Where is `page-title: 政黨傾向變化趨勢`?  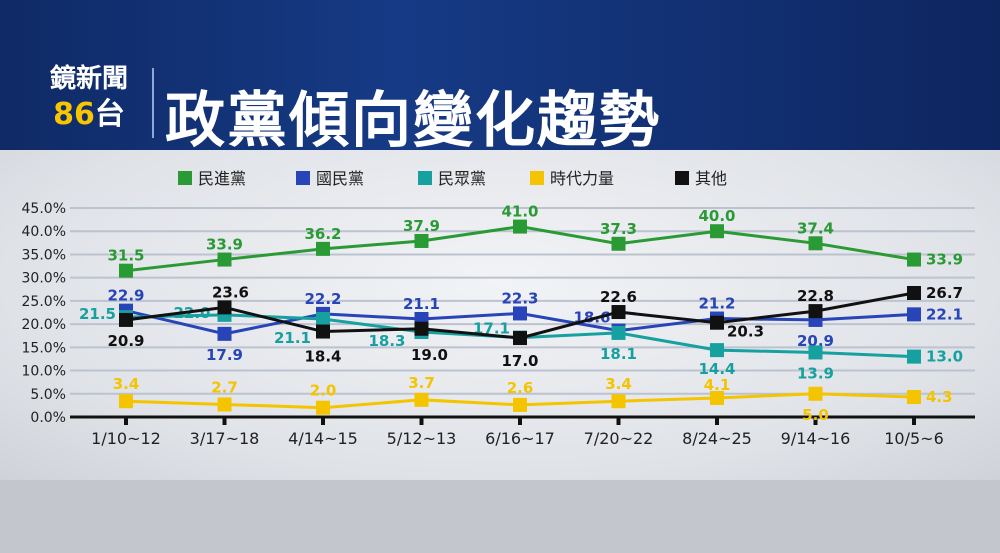
page-title: 政黨傾向變化趨勢 is located at coordinates (413, 121).